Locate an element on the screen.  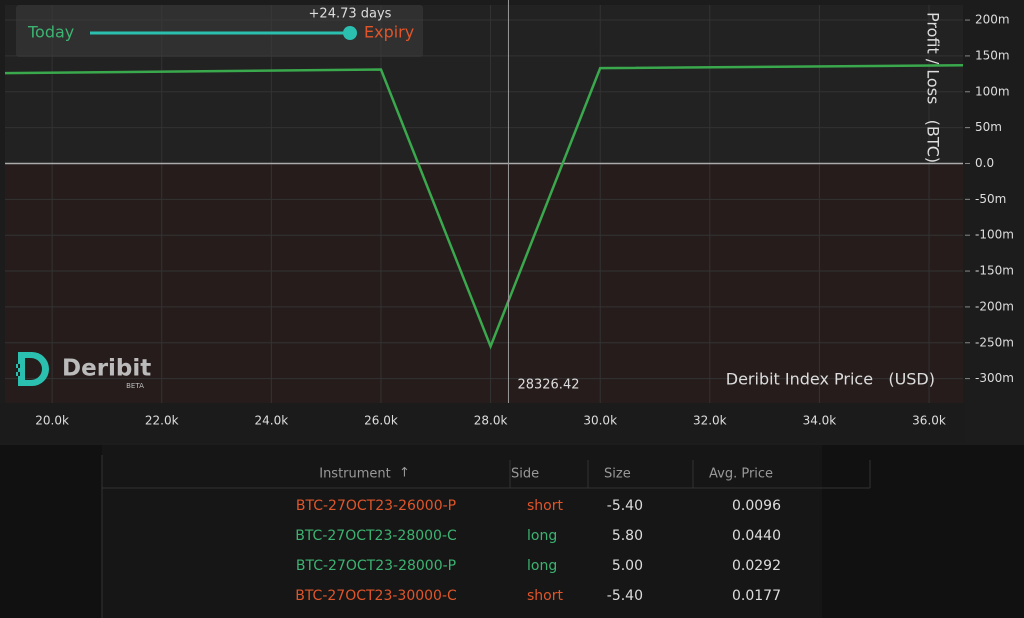
y-tick-label: 0.0 is located at coordinates (984, 163).